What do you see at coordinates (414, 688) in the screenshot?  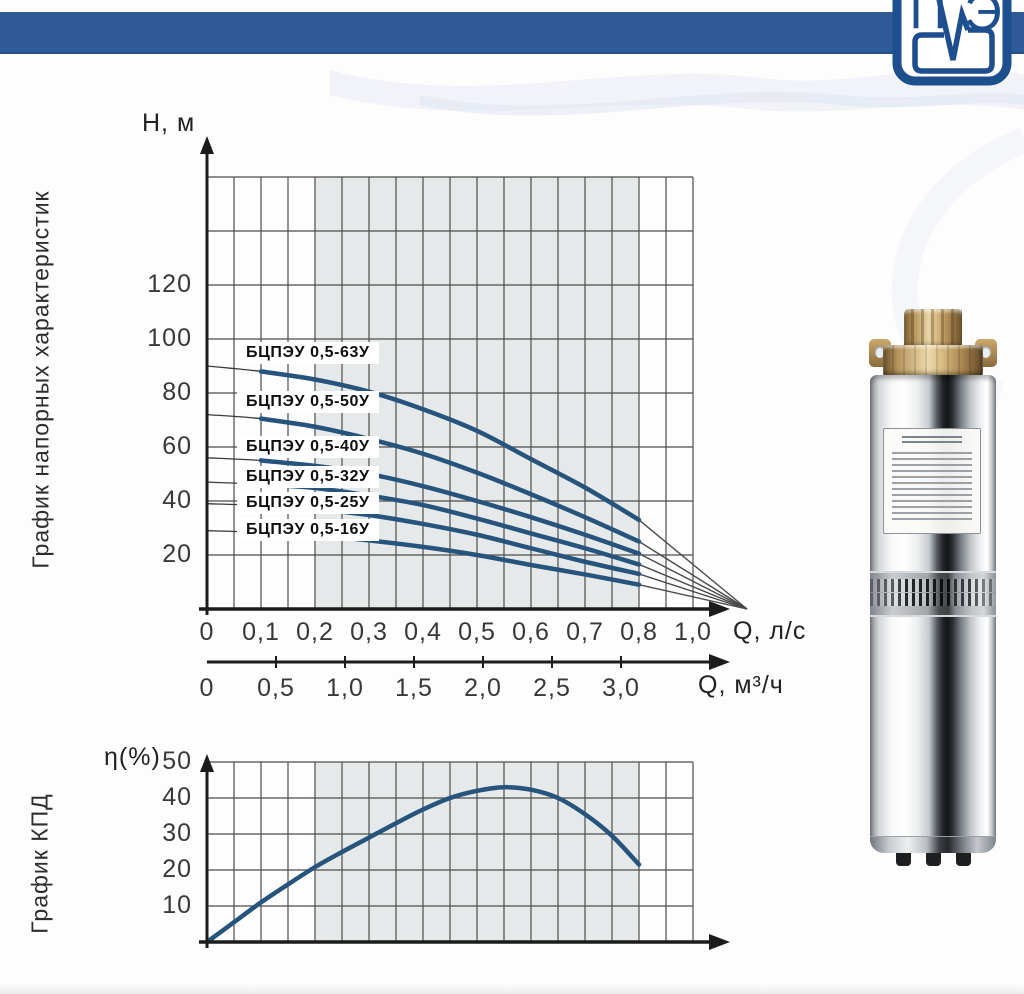 I see `secondary-x-tick-label: 1,5` at bounding box center [414, 688].